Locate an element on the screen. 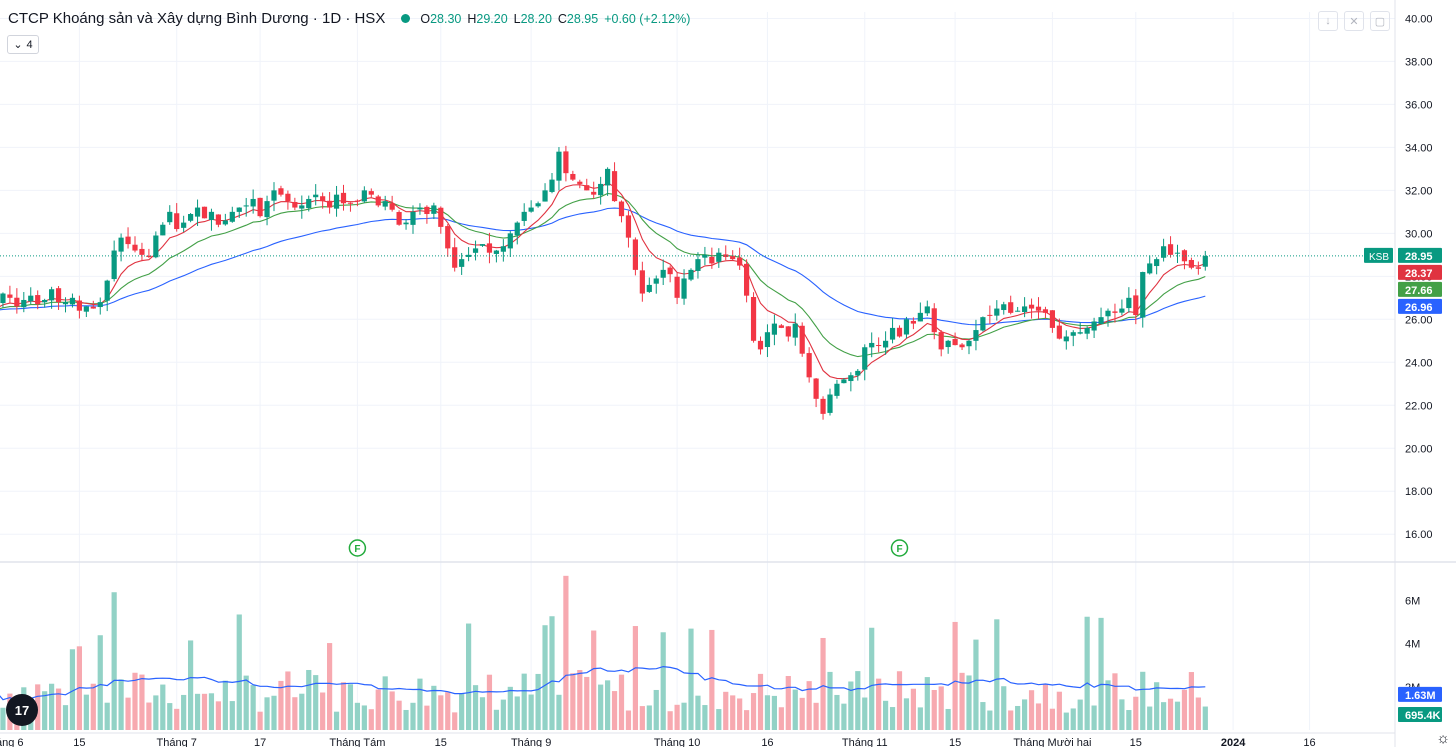 Image resolution: width=1456 pixels, height=747 pixels. maximize-icon: ▢ is located at coordinates (1380, 21).